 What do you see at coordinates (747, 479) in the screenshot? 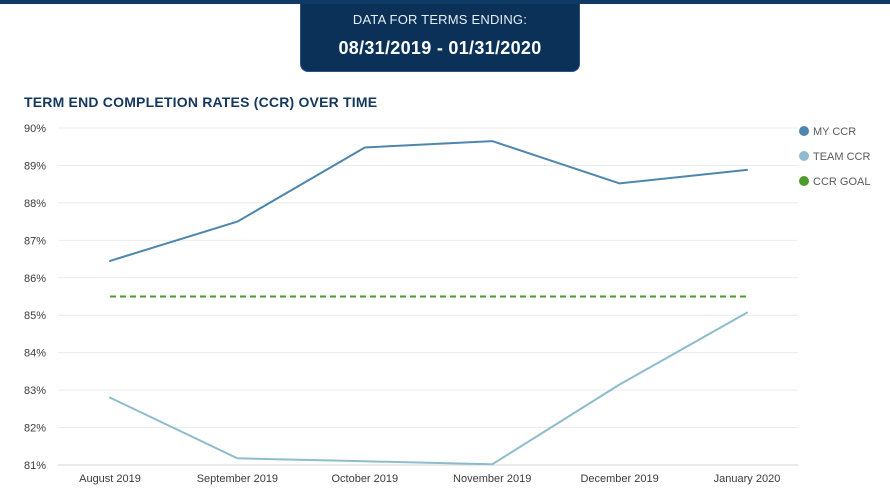
I see `x-tick-label: January 2020` at bounding box center [747, 479].